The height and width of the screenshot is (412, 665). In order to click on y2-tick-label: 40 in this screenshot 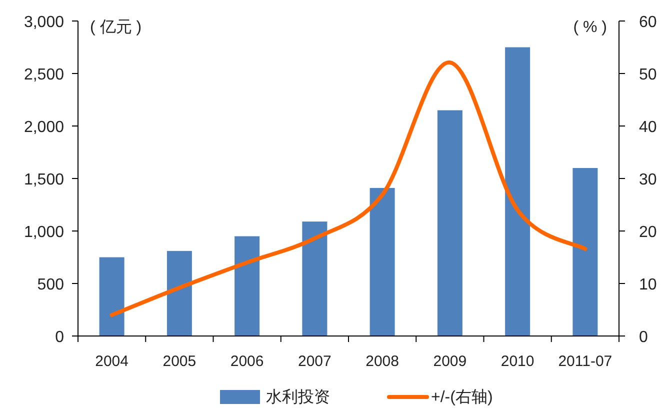, I will do `click(648, 127)`.